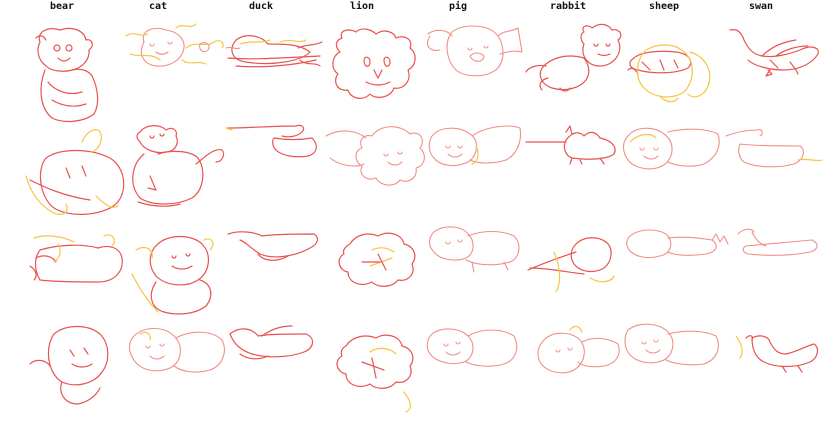 The image size is (825, 425). What do you see at coordinates (412, 8) in the screenshot?
I see `column-header-row: bear cat duck lion pig rabbit sheep swan` at bounding box center [412, 8].